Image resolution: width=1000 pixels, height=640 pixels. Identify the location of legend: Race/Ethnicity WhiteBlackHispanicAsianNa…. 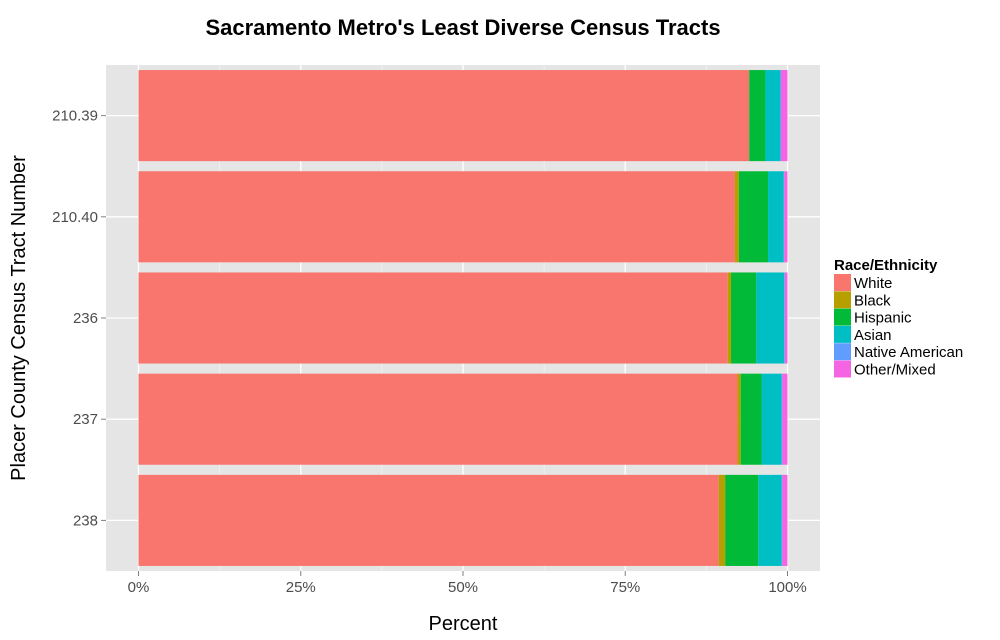
(898, 318).